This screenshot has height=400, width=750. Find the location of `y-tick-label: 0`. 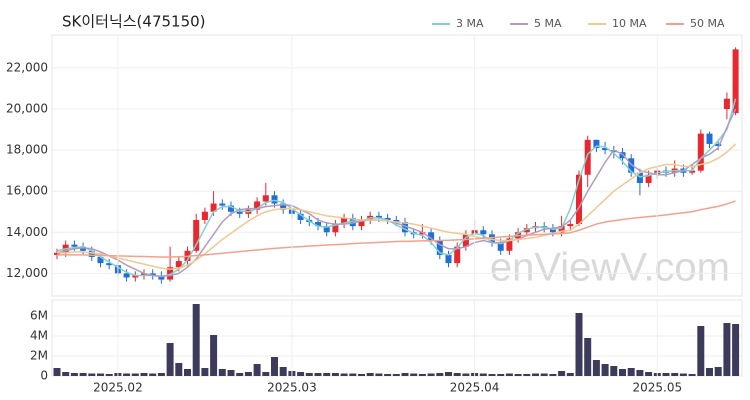

y-tick-label: 0 is located at coordinates (44, 376).